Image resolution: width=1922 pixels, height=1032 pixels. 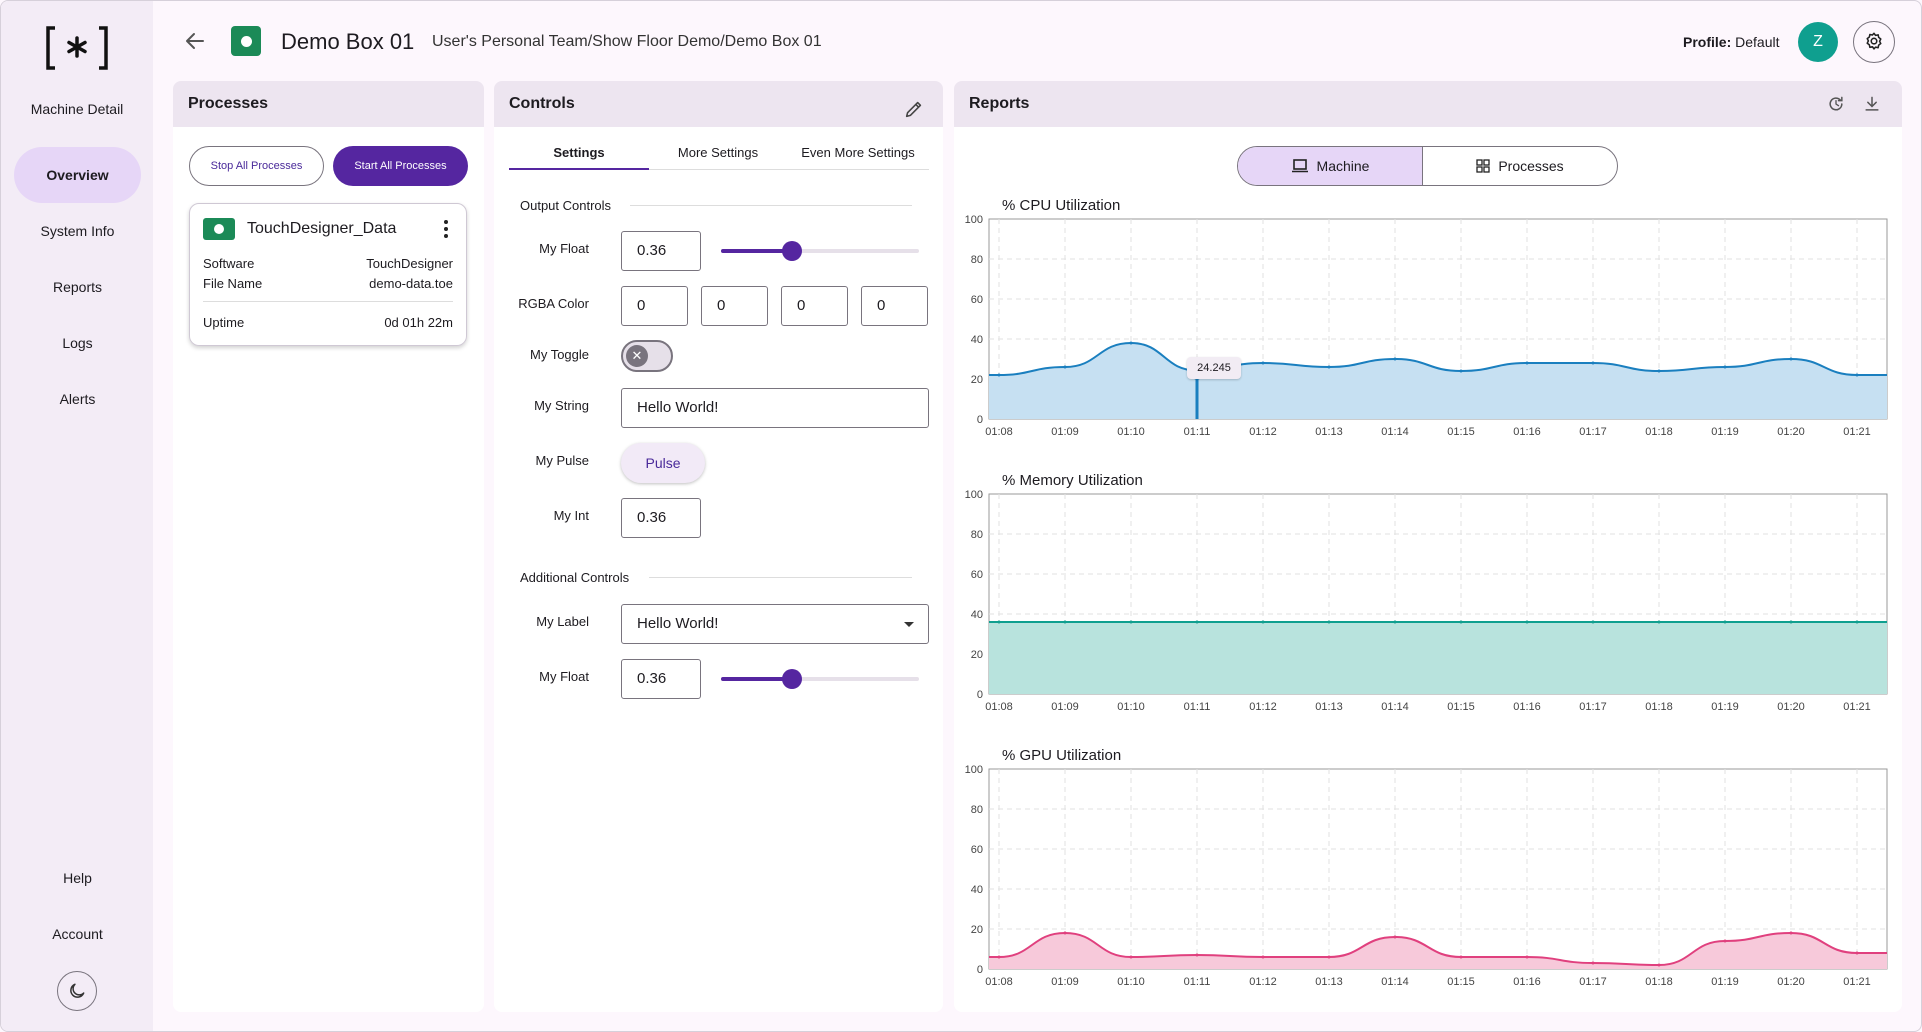 What do you see at coordinates (562, 460) in the screenshot?
I see `my-pulse-label: My Pulse` at bounding box center [562, 460].